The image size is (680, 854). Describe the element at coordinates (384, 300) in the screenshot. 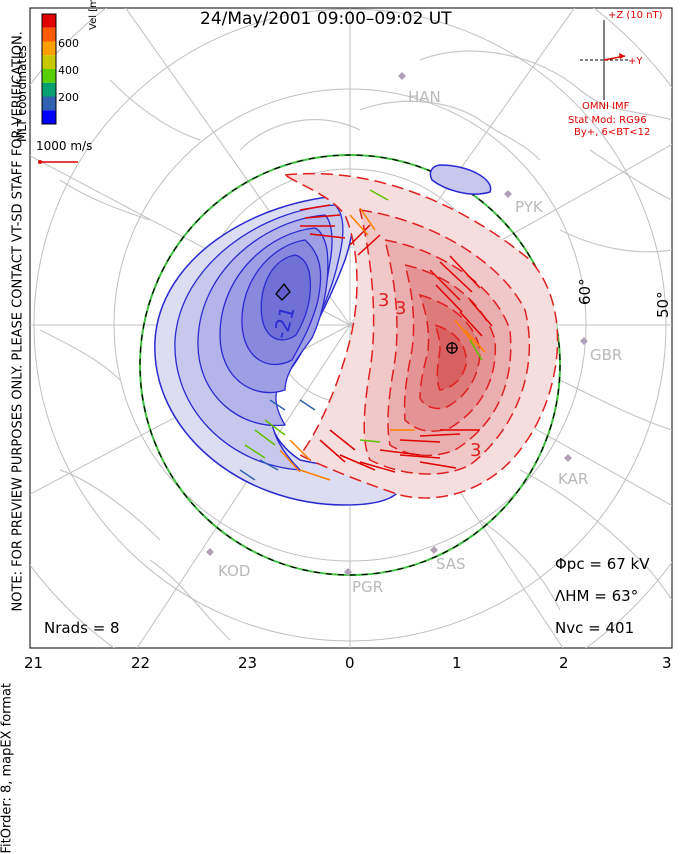

I see `contour-label-pos-1: 3` at that location.